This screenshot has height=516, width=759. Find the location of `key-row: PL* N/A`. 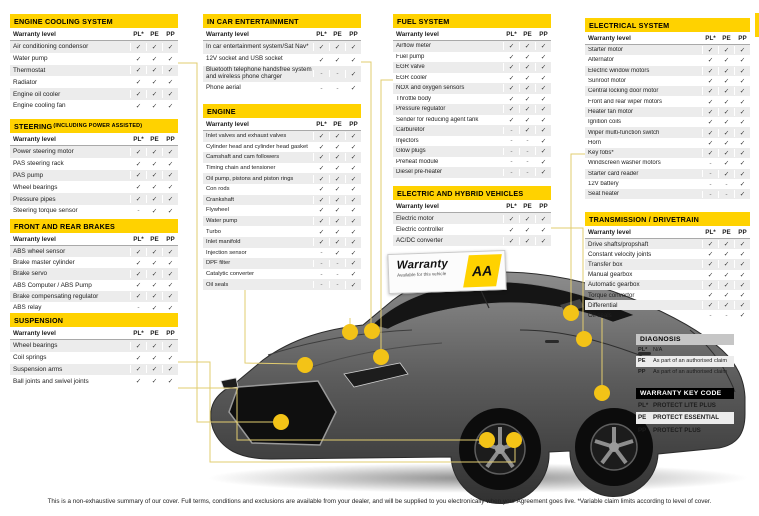

key-row: PL* N/A is located at coordinates (685, 350).